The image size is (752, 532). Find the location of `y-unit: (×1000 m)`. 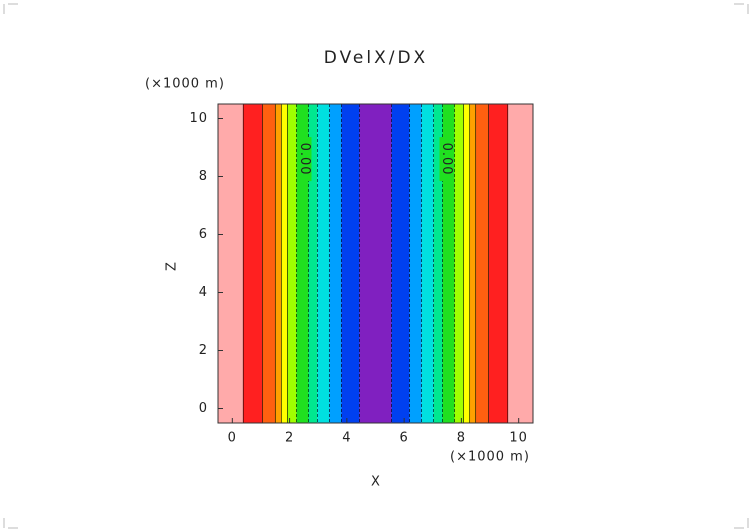

y-unit: (×1000 m) is located at coordinates (185, 84).